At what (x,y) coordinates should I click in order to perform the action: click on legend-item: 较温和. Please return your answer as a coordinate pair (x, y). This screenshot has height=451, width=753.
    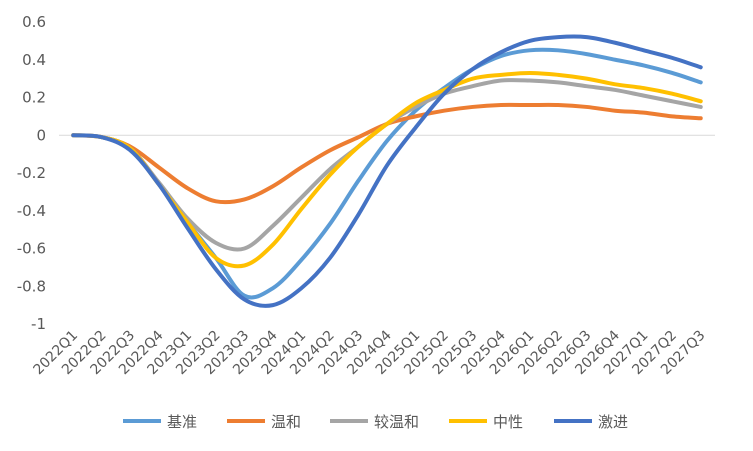
    Looking at the image, I should click on (374, 422).